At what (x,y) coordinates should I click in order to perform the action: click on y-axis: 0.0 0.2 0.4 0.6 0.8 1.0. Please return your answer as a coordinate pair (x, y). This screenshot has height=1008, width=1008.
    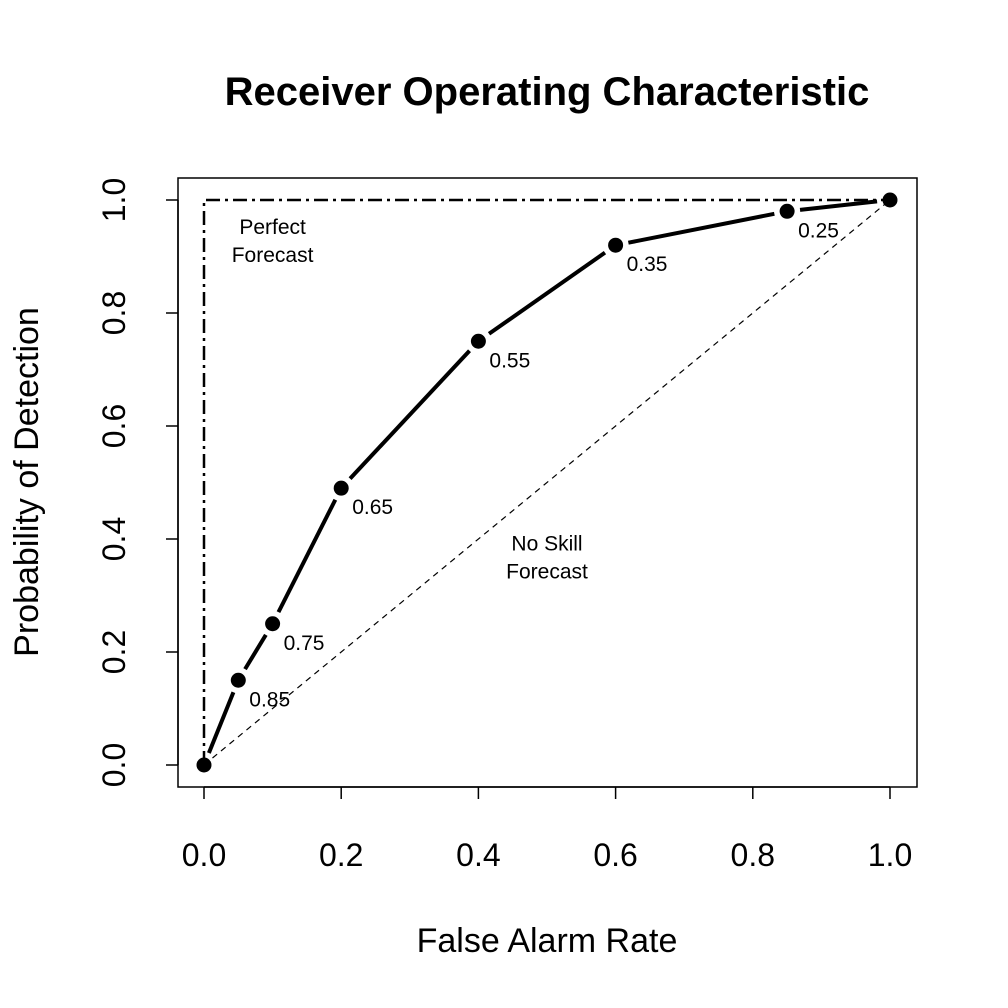
    Looking at the image, I should click on (137, 482).